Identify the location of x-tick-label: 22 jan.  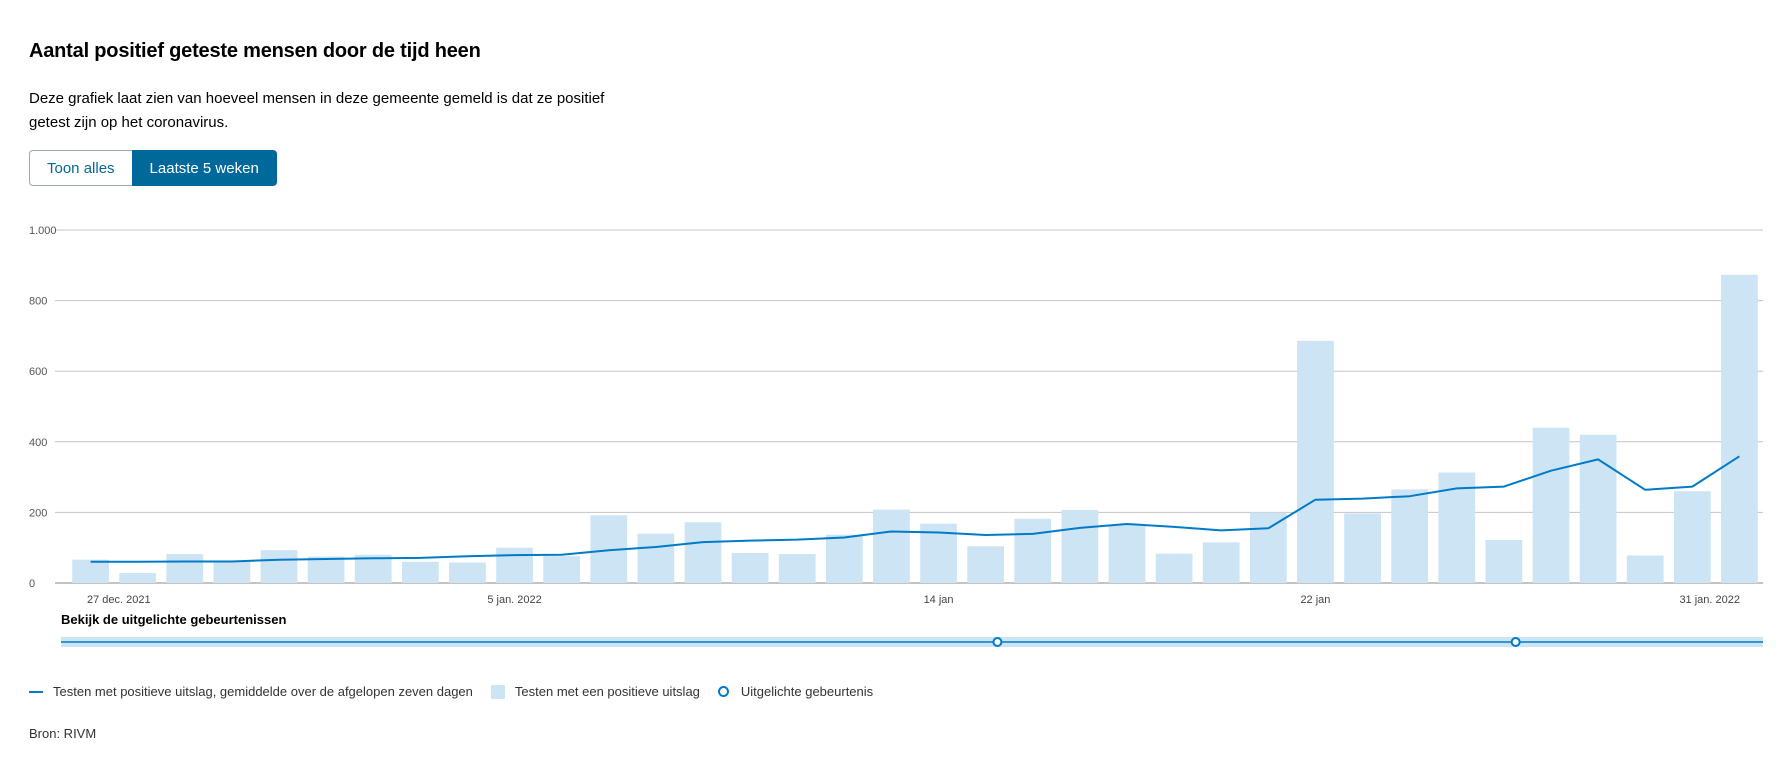
(1315, 600).